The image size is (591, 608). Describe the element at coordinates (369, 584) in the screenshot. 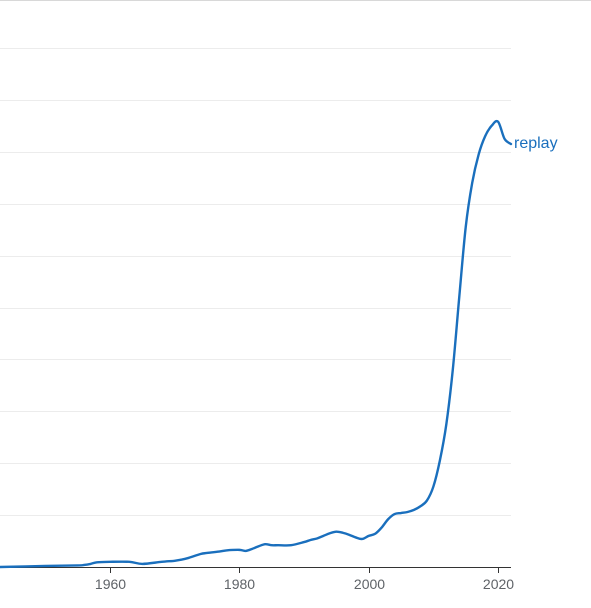

I see `x-tick-label-2000: 2000` at that location.